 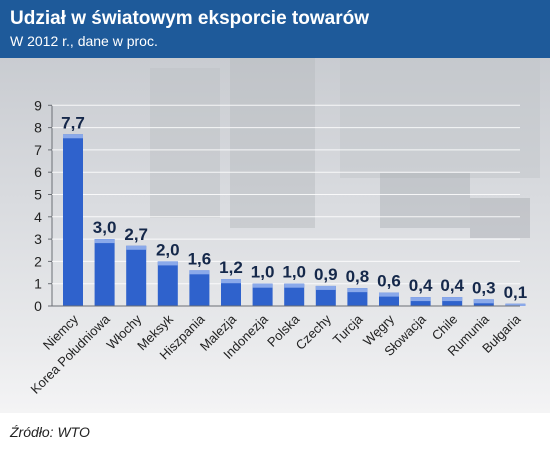 I want to click on y-tick-label: 9, so click(x=38, y=105).